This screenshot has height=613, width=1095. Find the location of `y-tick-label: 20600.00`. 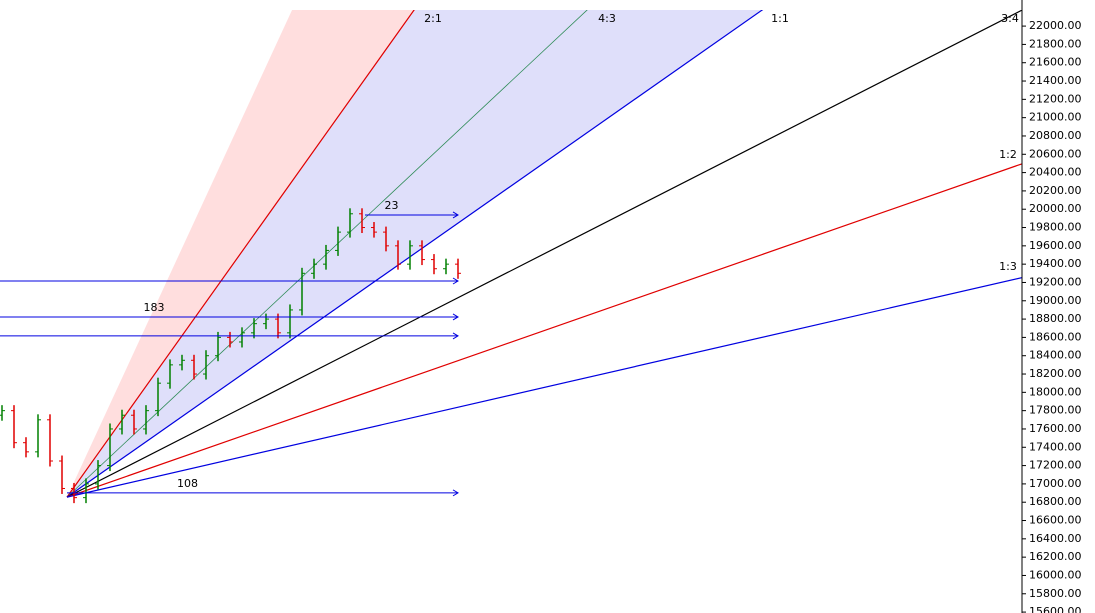

y-tick-label: 20600.00 is located at coordinates (1055, 153).